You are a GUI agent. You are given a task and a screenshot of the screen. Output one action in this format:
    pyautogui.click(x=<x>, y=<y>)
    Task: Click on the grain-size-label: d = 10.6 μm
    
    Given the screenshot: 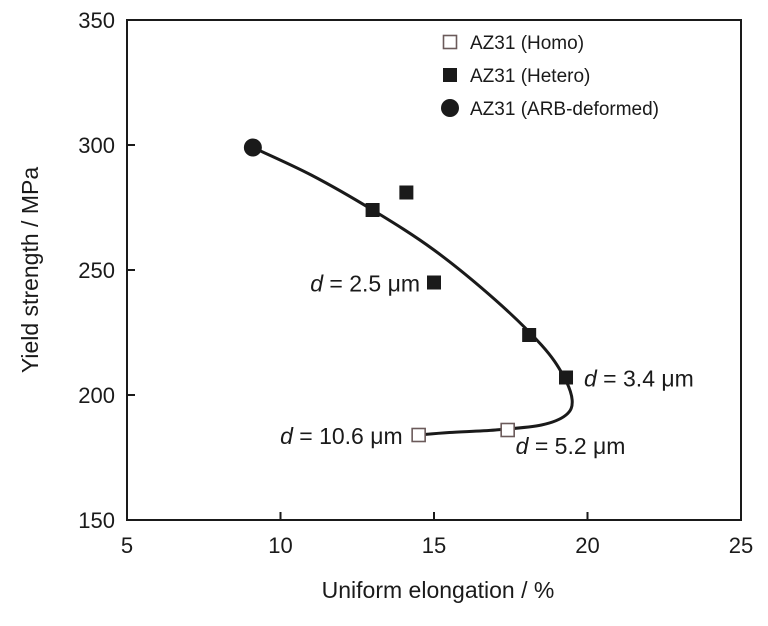 What is the action you would take?
    pyautogui.click(x=341, y=436)
    